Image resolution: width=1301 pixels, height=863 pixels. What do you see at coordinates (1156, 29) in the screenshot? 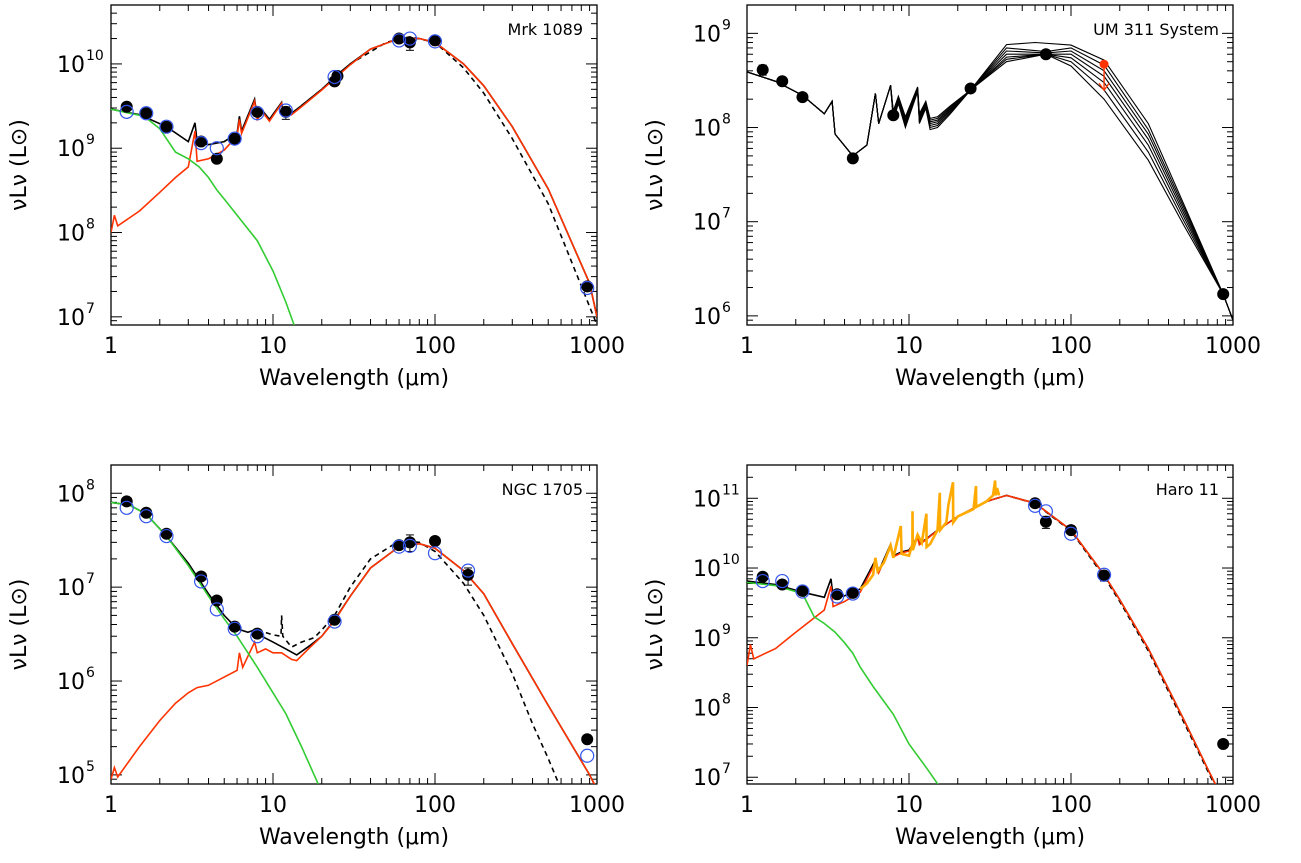
I see `panel-annotation: UM 311 System` at bounding box center [1156, 29].